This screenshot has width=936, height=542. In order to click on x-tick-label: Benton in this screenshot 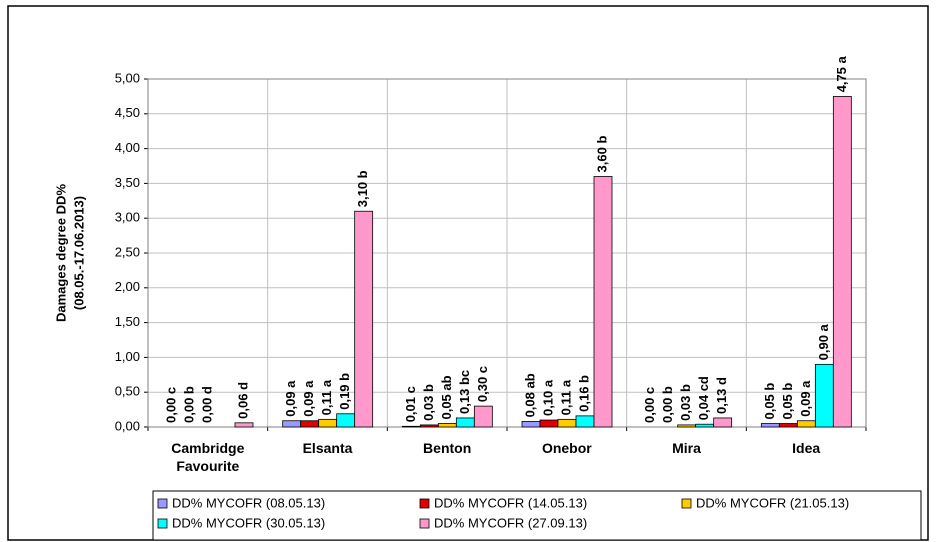, I will do `click(447, 448)`.